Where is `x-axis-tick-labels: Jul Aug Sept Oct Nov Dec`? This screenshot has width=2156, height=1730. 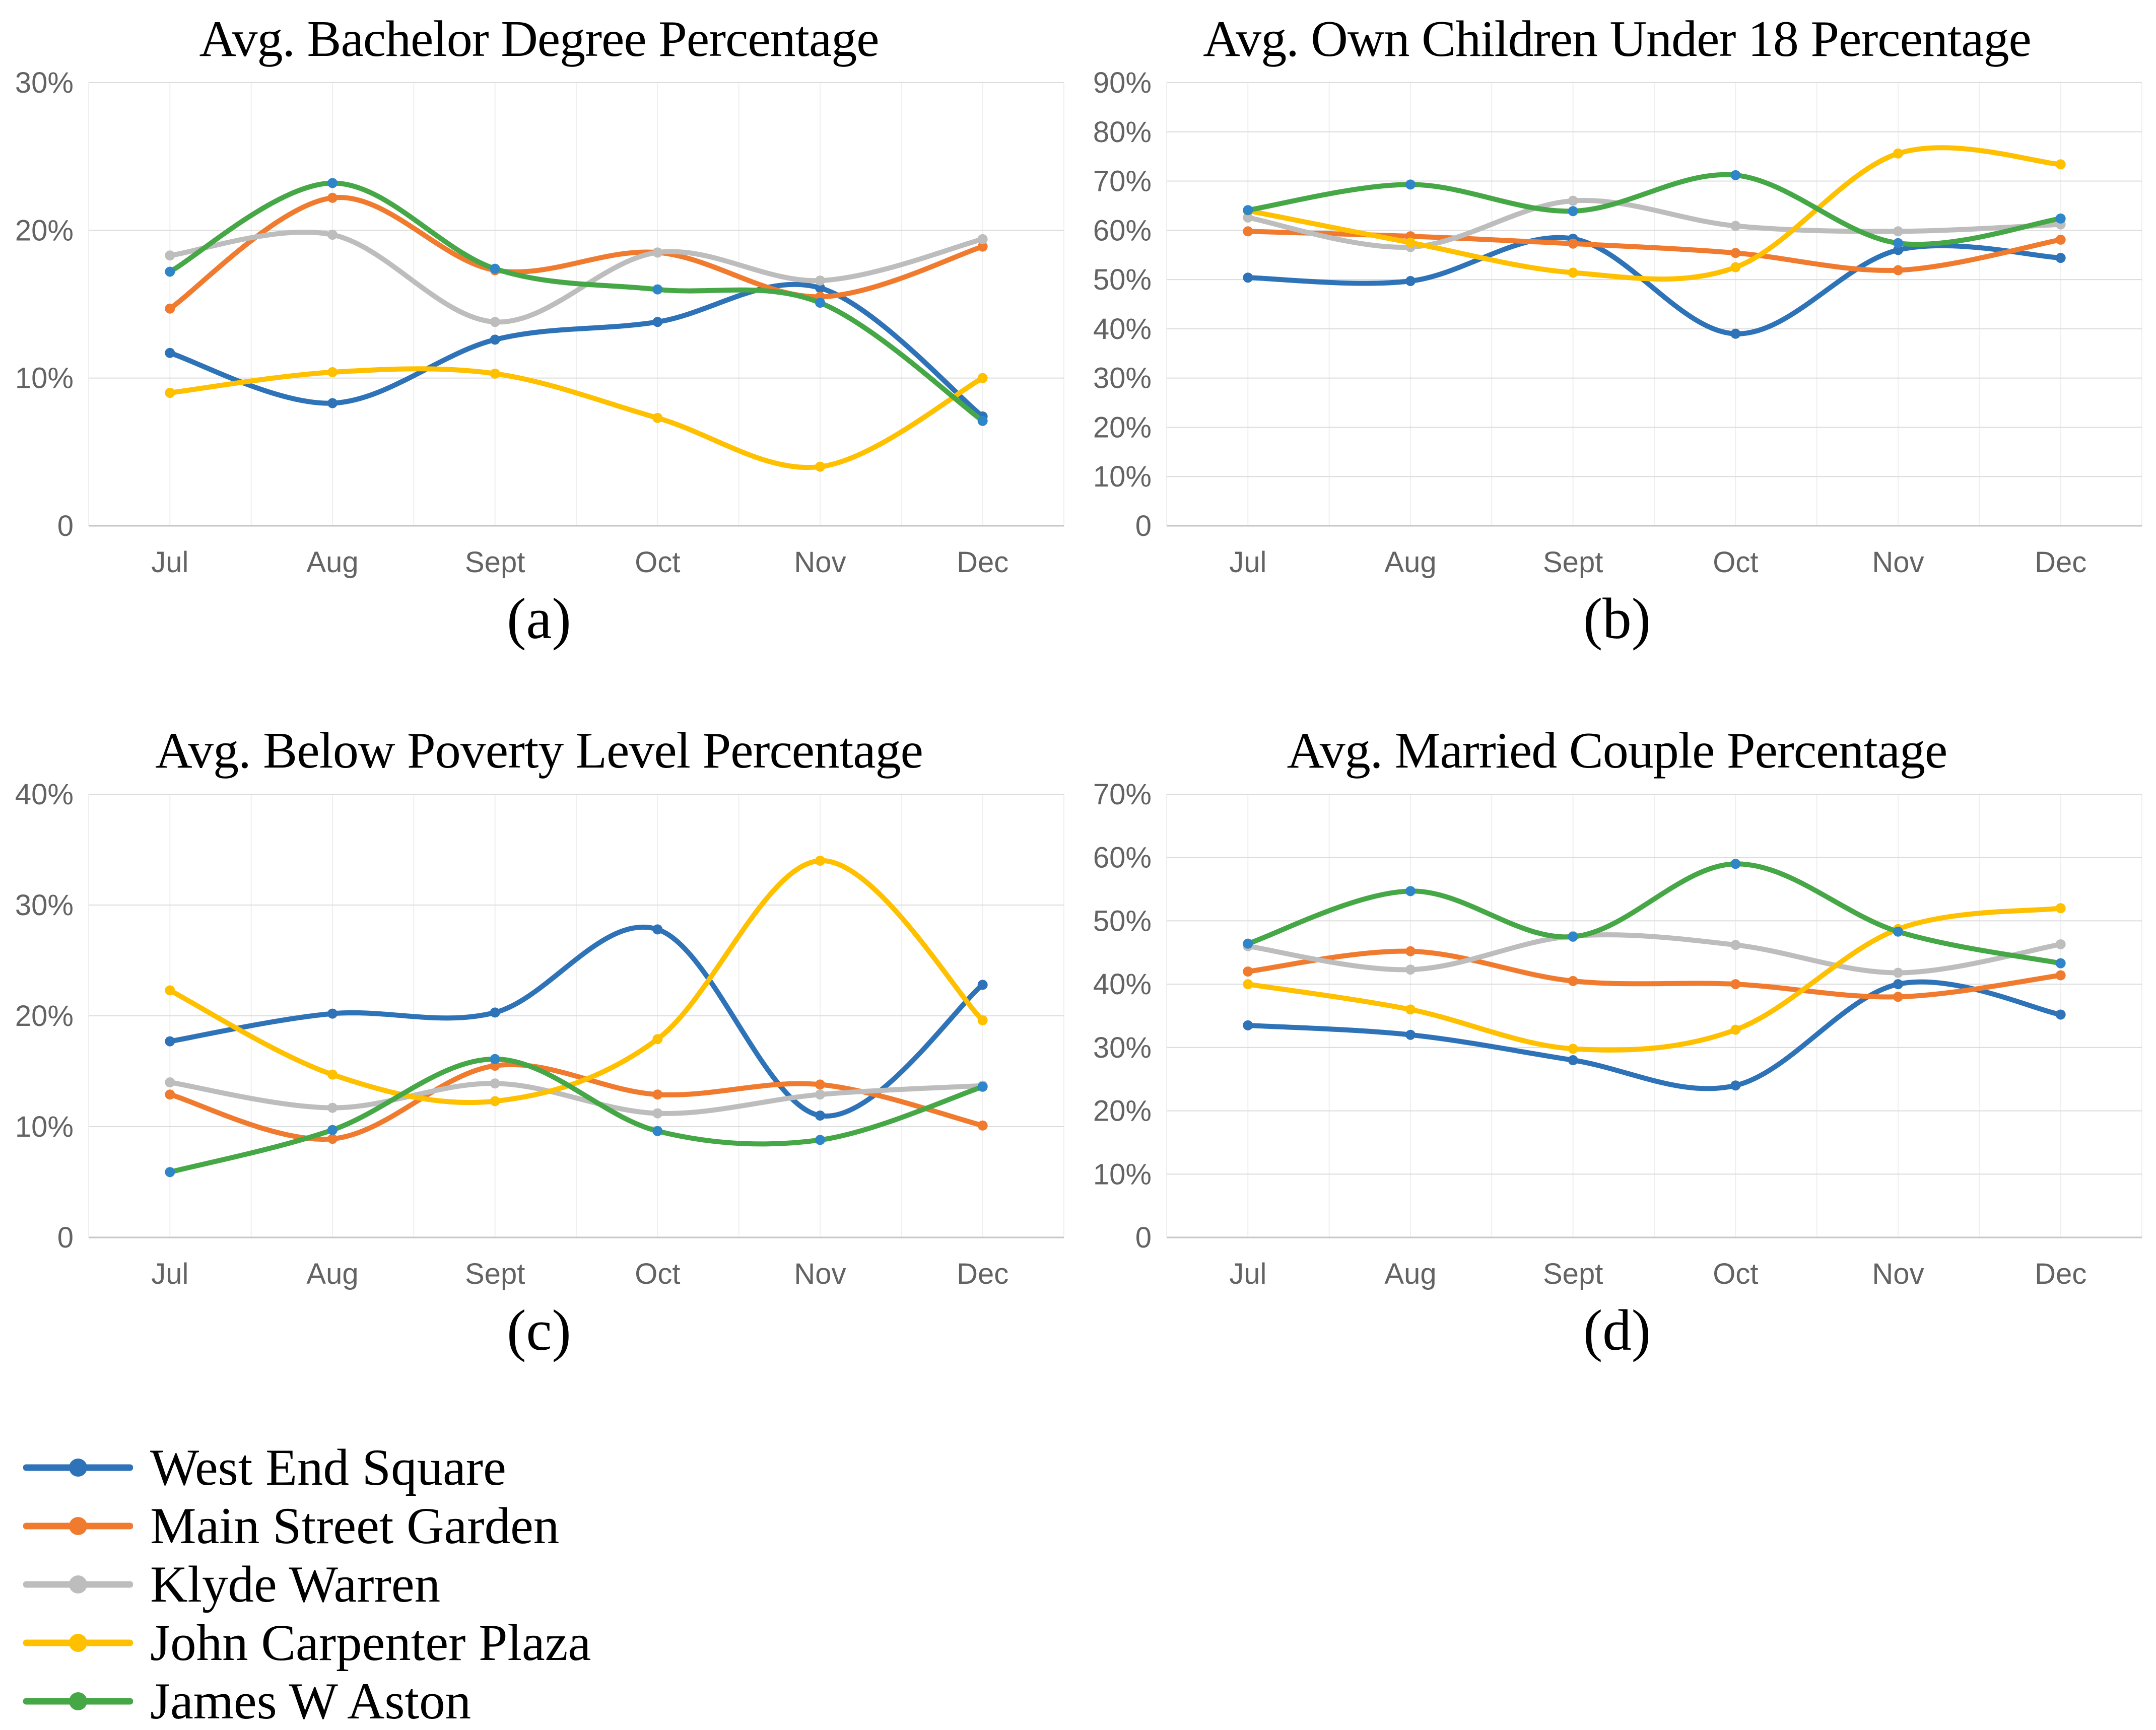 x-axis-tick-labels: Jul Aug Sept Oct Nov Dec is located at coordinates (579, 1274).